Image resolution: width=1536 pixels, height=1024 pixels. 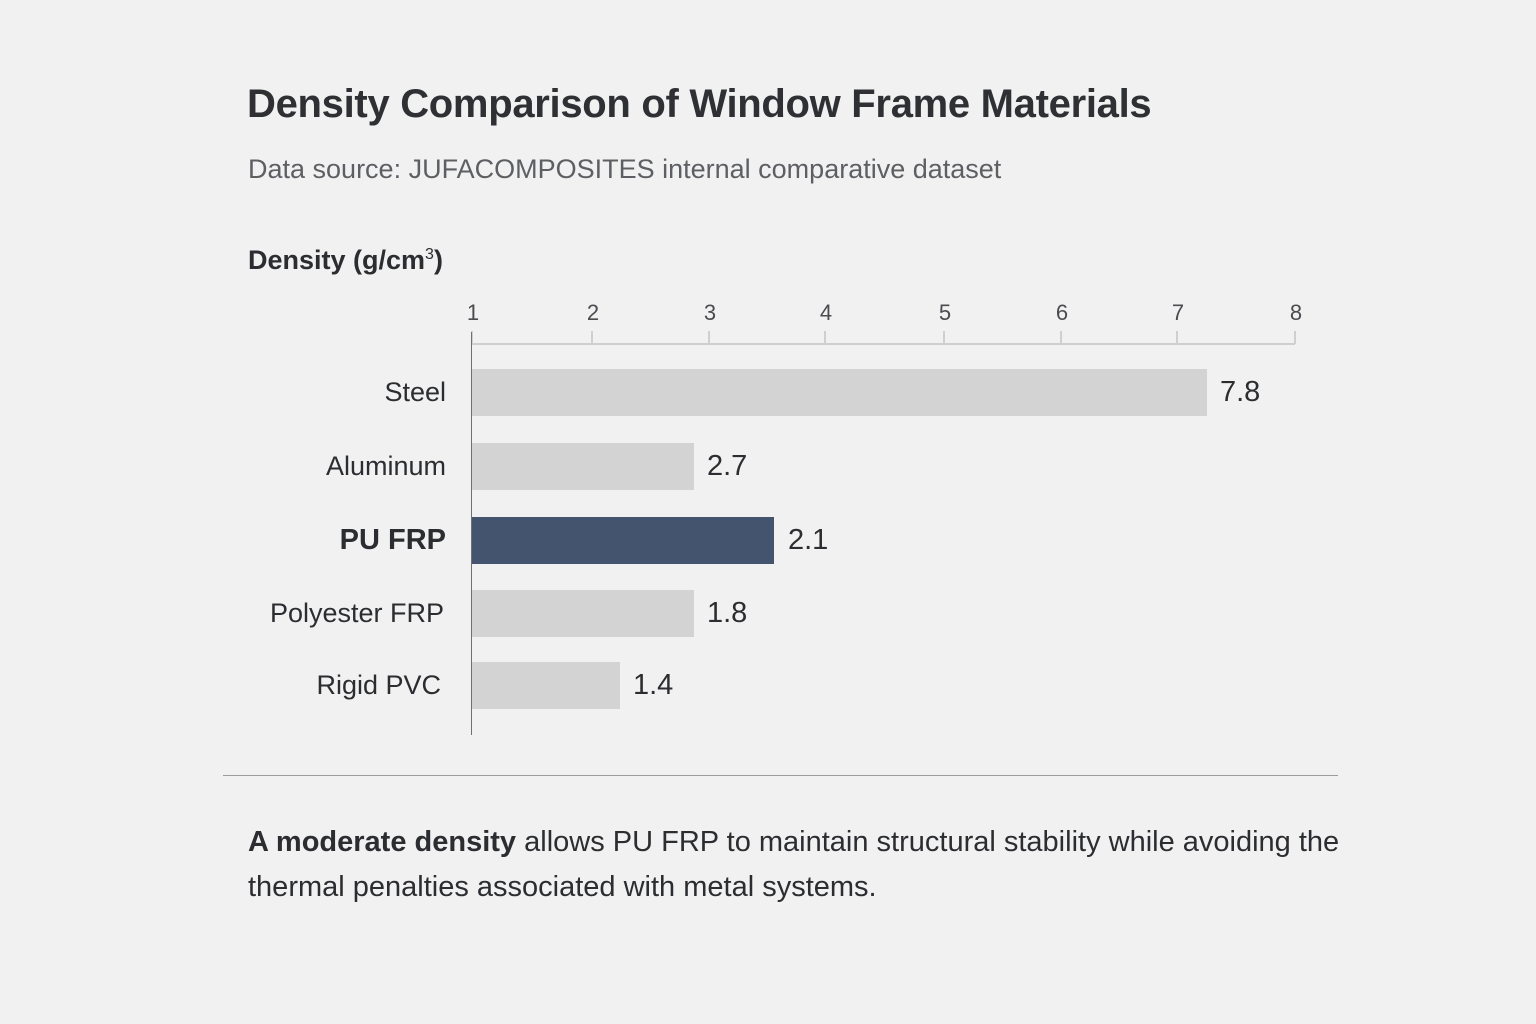 What do you see at coordinates (593, 312) in the screenshot?
I see `x-tick-label: 2` at bounding box center [593, 312].